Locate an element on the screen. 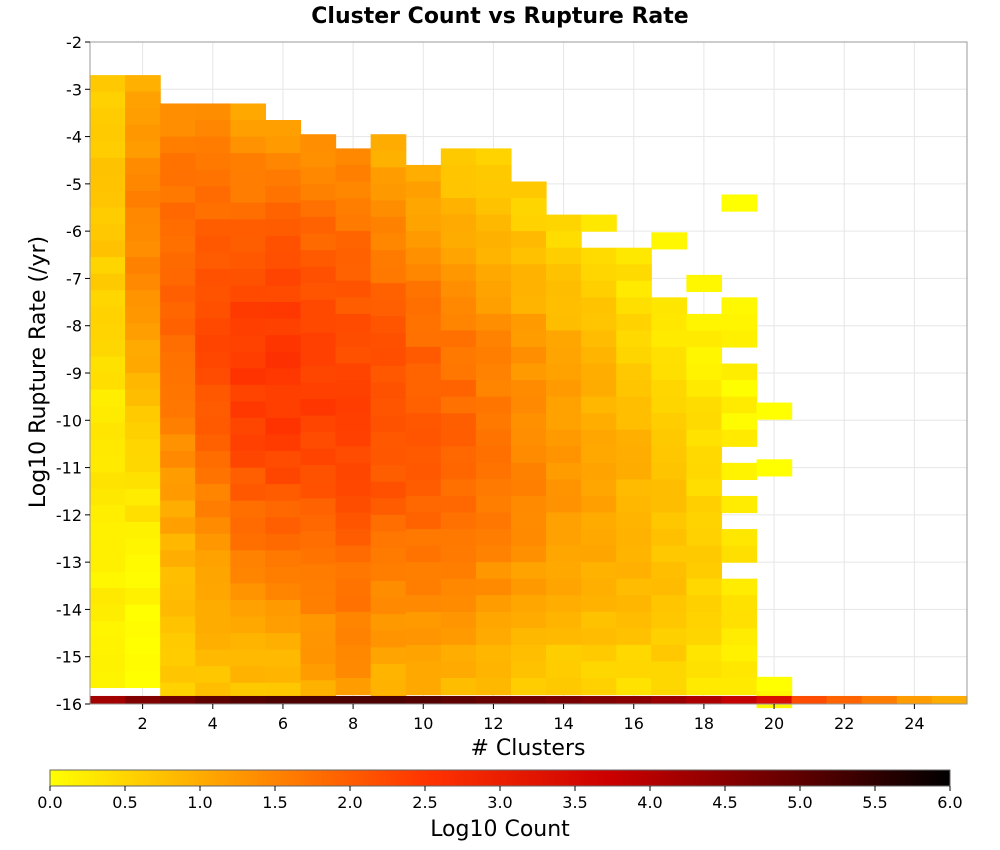 The height and width of the screenshot is (850, 1000). y-tick-label: -9 is located at coordinates (74, 373).